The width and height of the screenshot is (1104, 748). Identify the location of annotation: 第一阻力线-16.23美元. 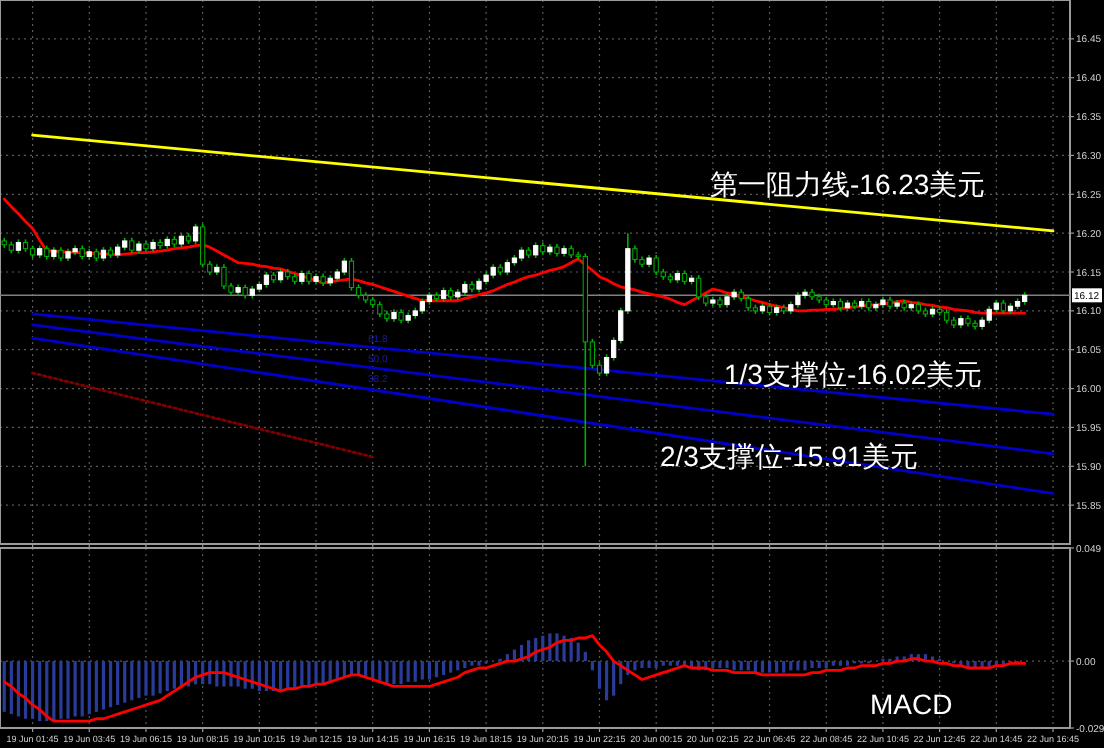
(848, 184).